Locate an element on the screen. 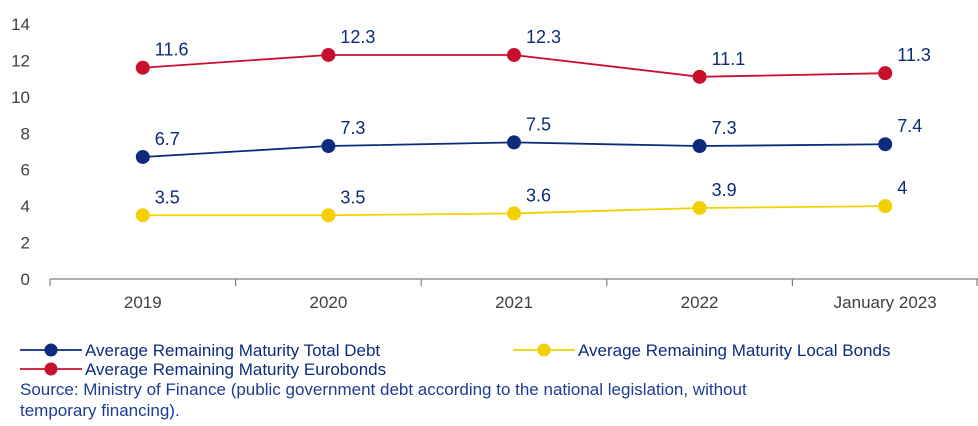 Image resolution: width=978 pixels, height=426 pixels. x-tick-label: 2020 is located at coordinates (328, 302).